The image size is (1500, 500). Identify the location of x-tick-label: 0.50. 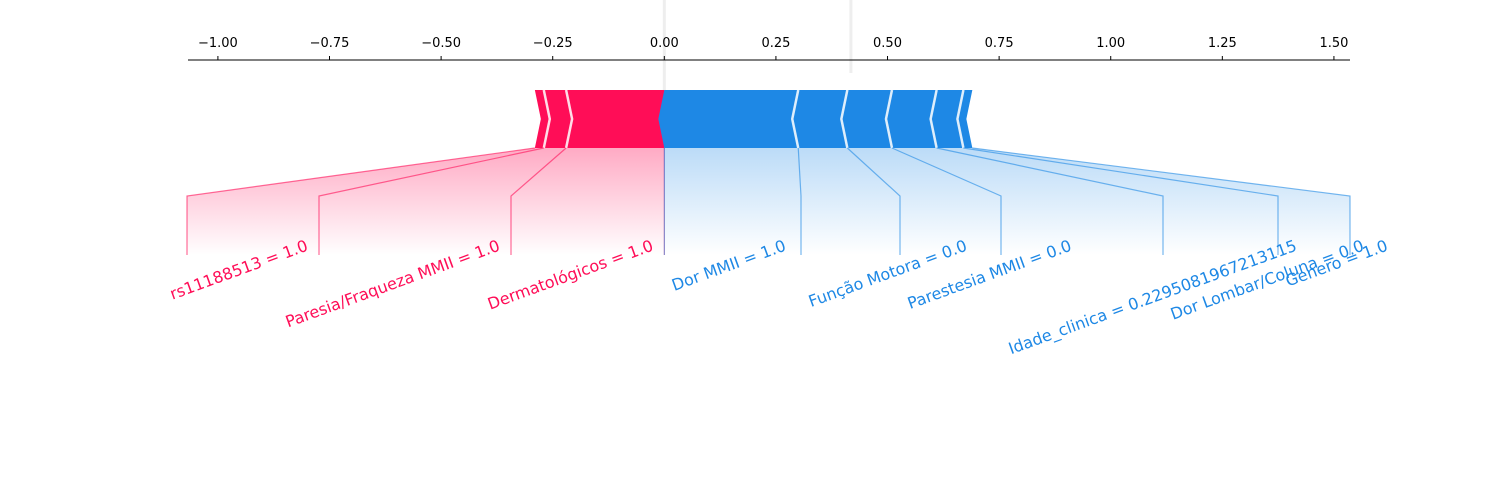
(887, 43).